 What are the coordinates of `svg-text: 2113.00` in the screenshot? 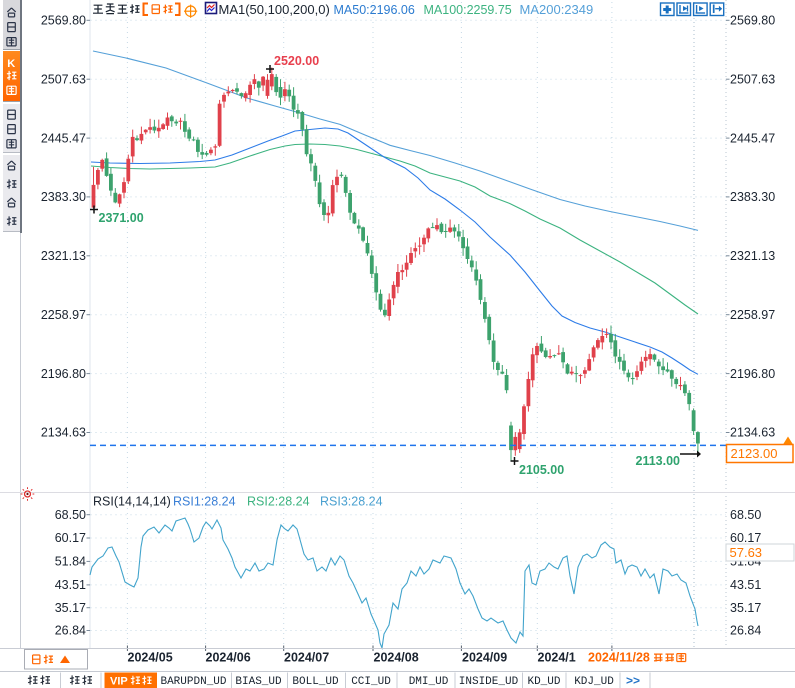 It's located at (658, 461).